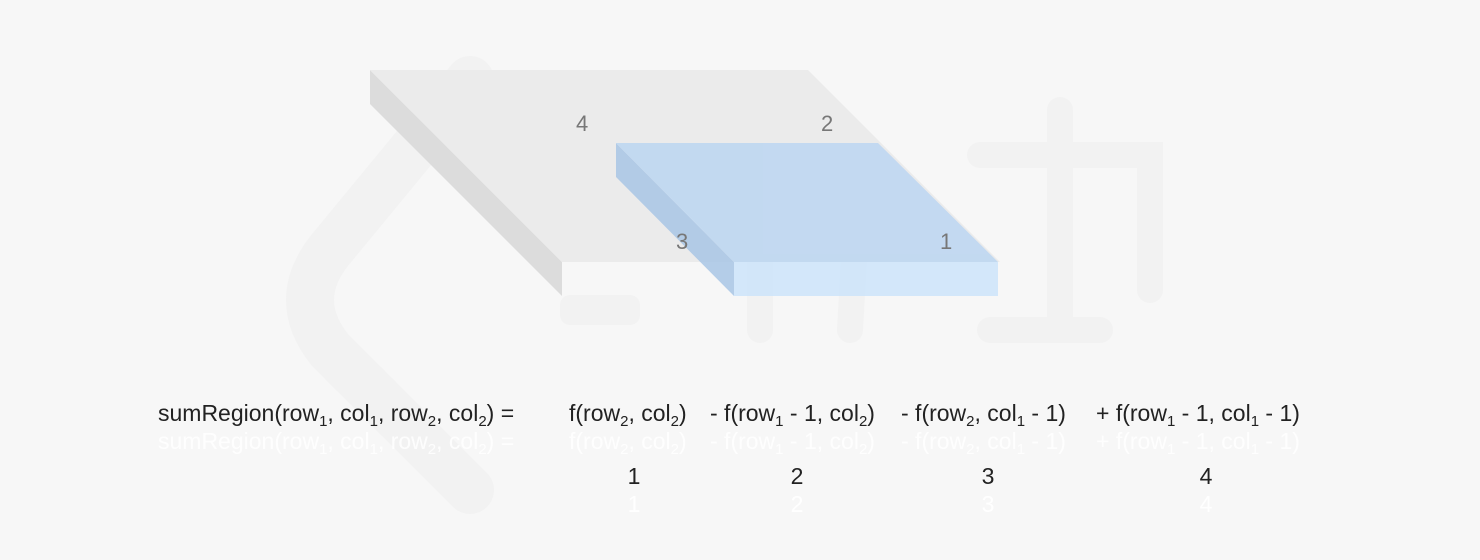  What do you see at coordinates (336, 415) in the screenshot?
I see `formula-lhs: sumRegion(row1, col1, row2, col2) =` at bounding box center [336, 415].